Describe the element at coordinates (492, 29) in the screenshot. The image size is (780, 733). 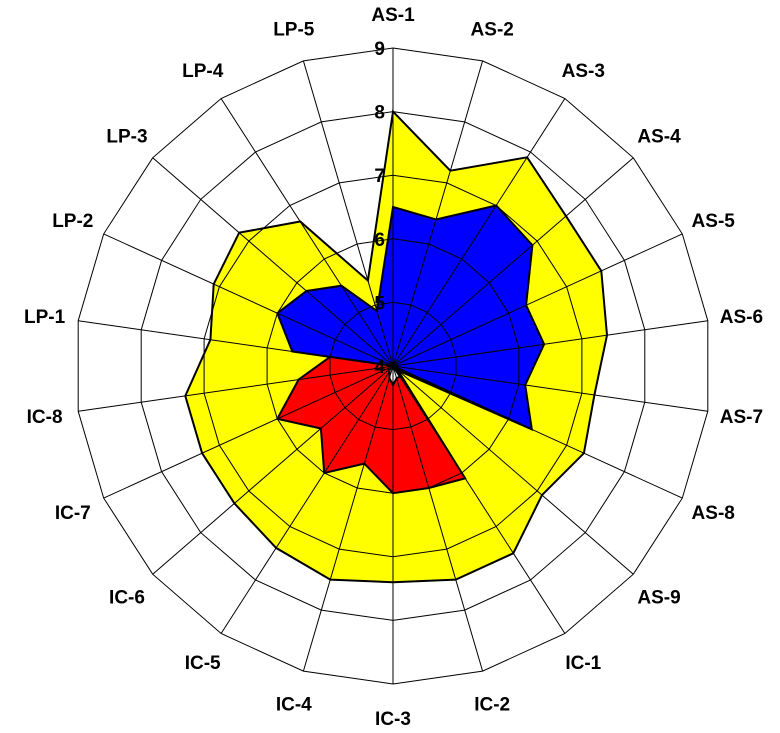
I see `axis-label-as-2: AS-2` at that location.